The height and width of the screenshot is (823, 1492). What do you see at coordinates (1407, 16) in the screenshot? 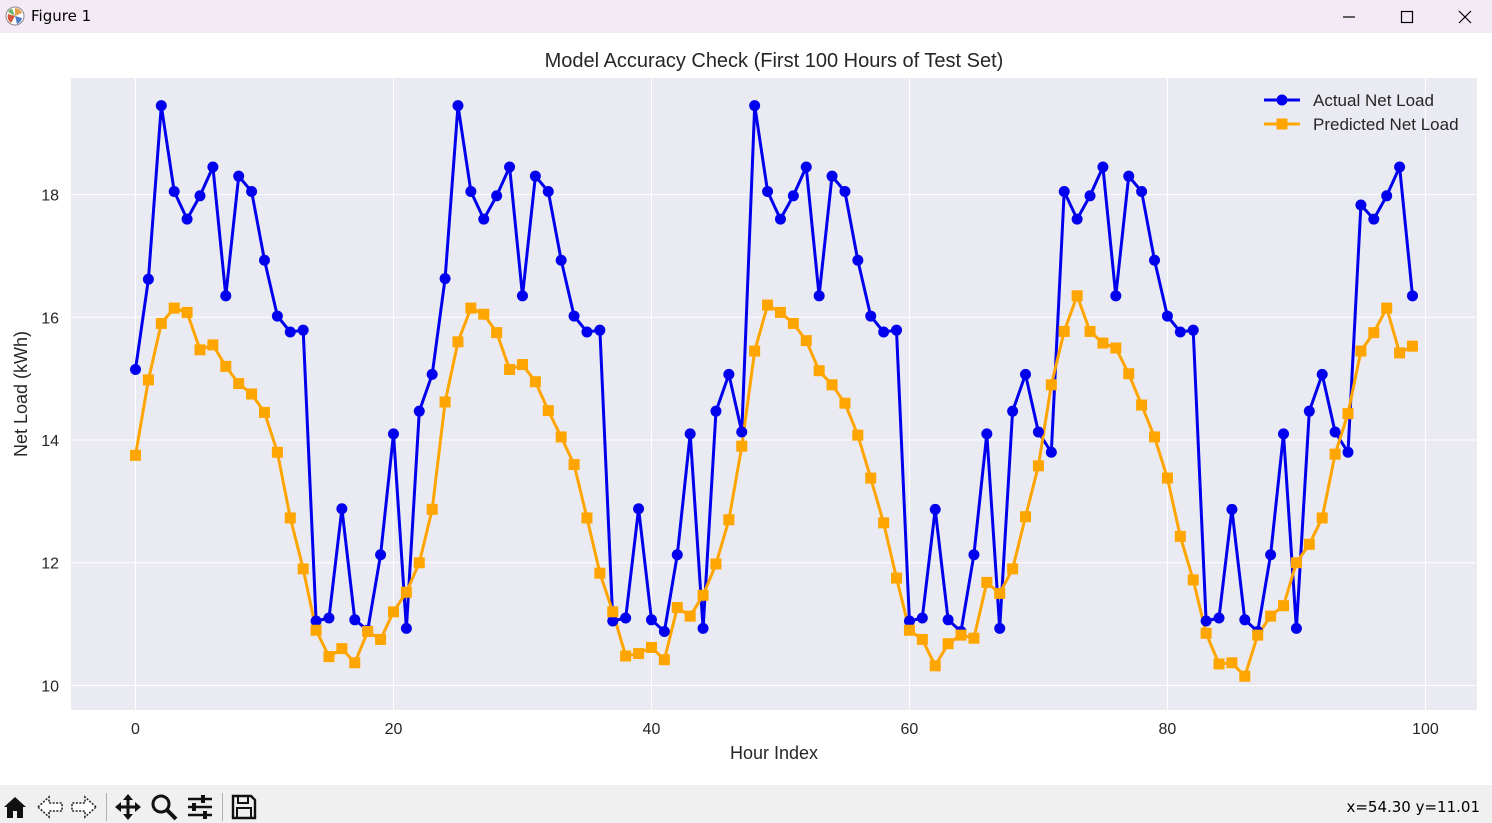
I see `maximize-button` at bounding box center [1407, 16].